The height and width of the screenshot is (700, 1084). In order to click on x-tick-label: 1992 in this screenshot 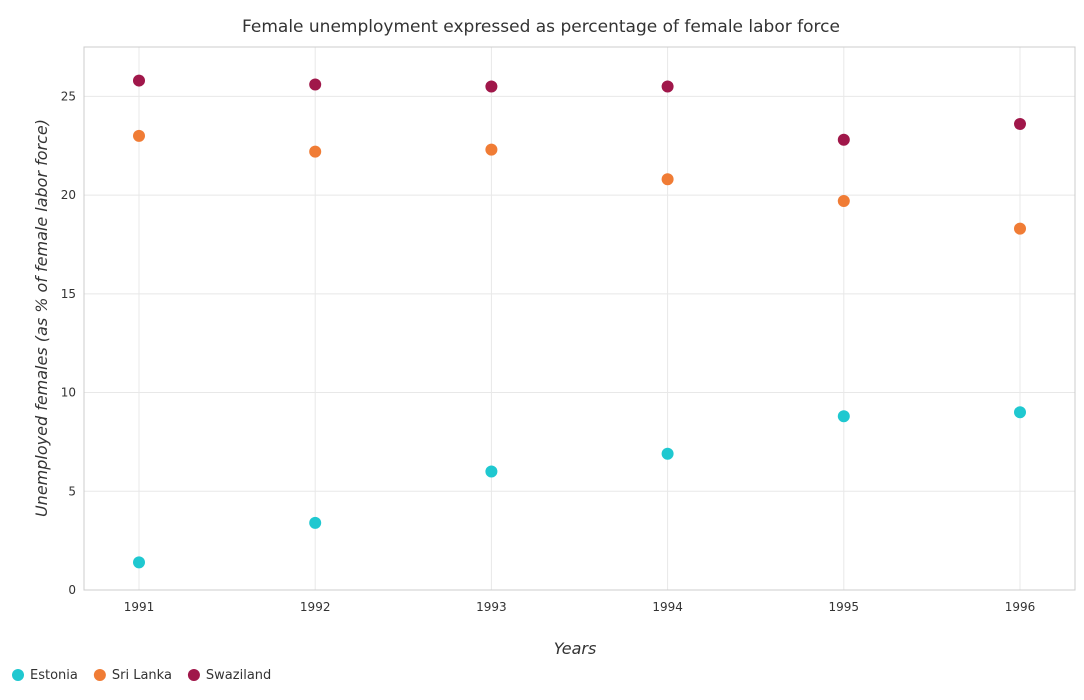, I will do `click(315, 607)`.